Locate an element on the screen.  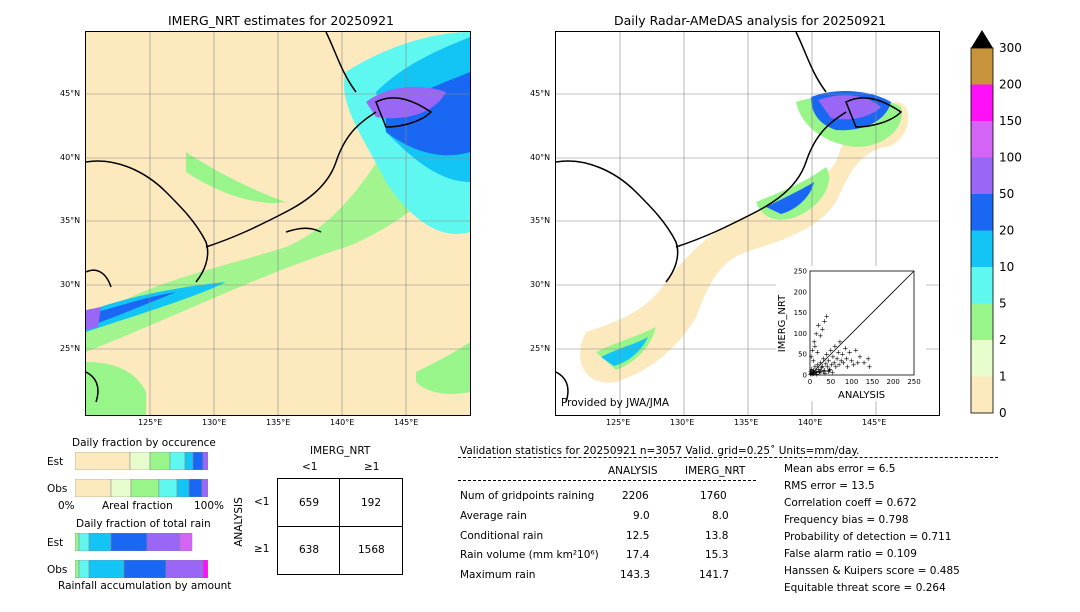
left-lon-label: 125°E is located at coordinates (150, 422).